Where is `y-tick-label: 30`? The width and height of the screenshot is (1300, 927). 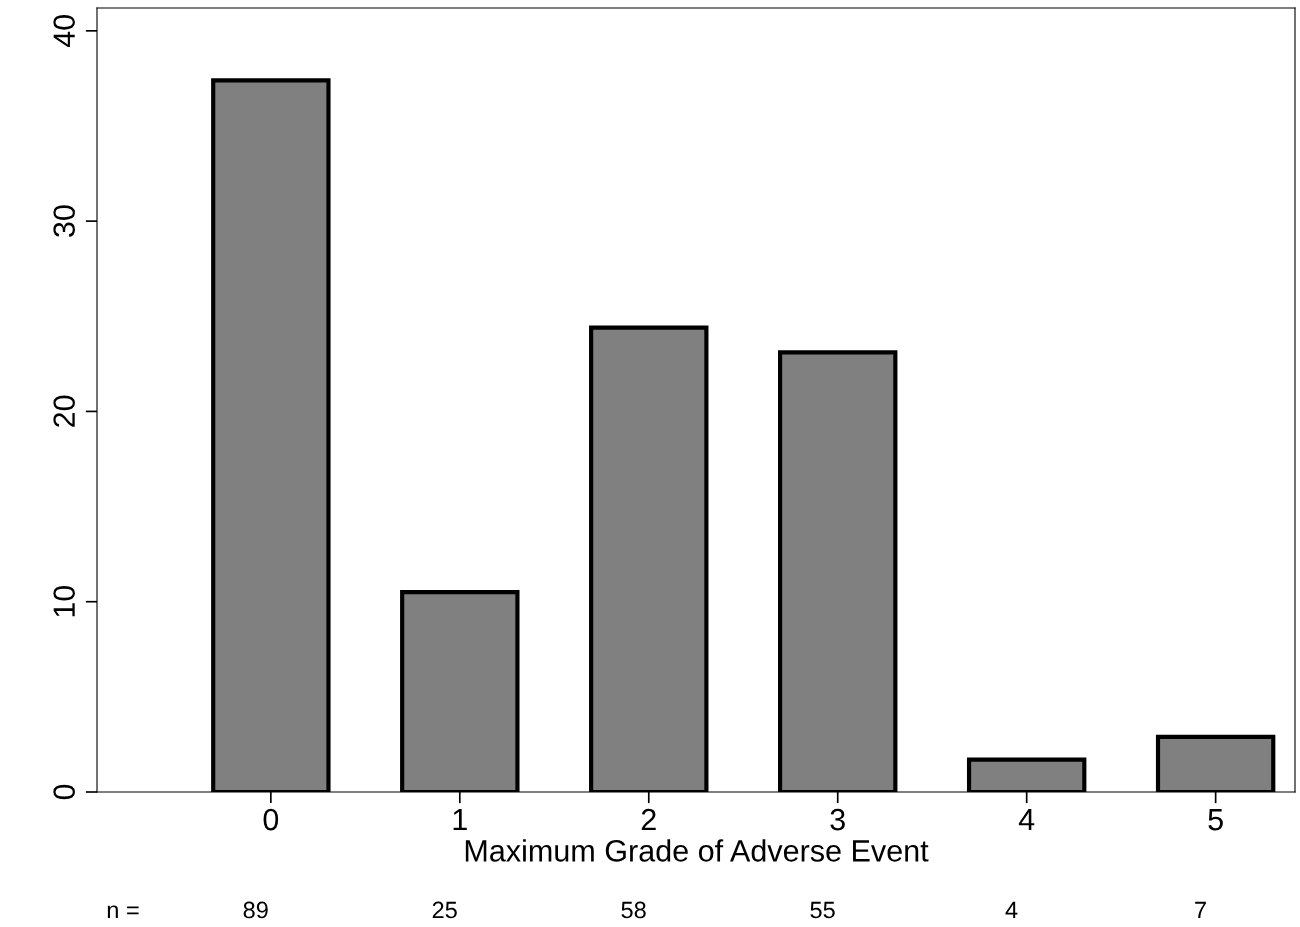 y-tick-label: 30 is located at coordinates (64, 221).